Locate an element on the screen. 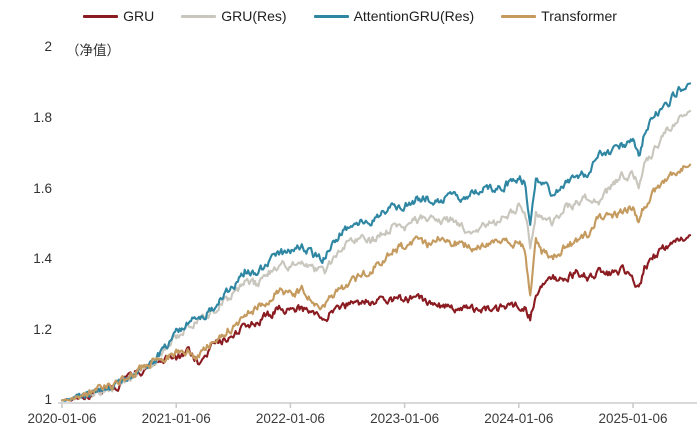 The height and width of the screenshot is (436, 700). legend-label: AttentionGRU(Res) is located at coordinates (414, 16).